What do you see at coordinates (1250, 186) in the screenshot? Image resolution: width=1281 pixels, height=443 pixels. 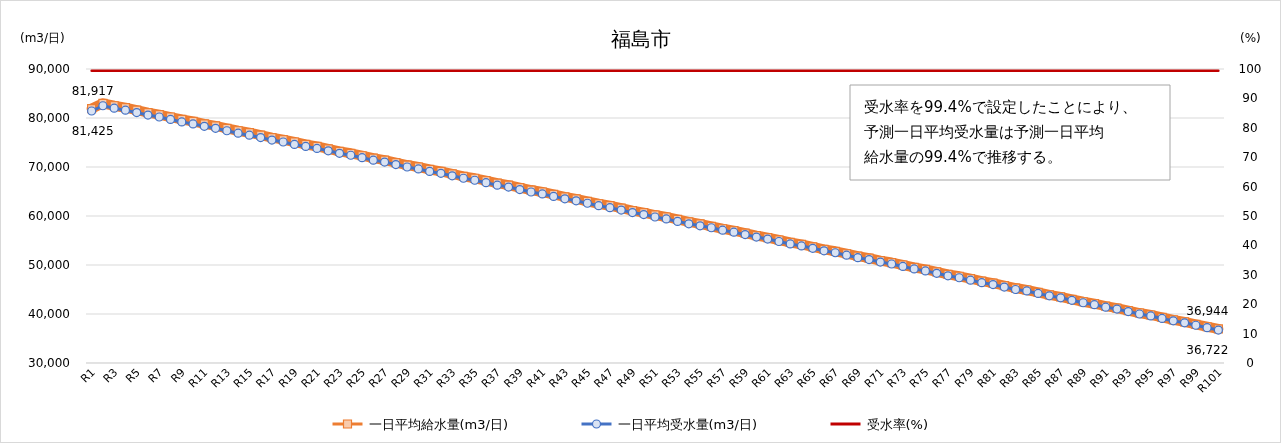 I see `y2-tick-label: 60` at bounding box center [1250, 186].